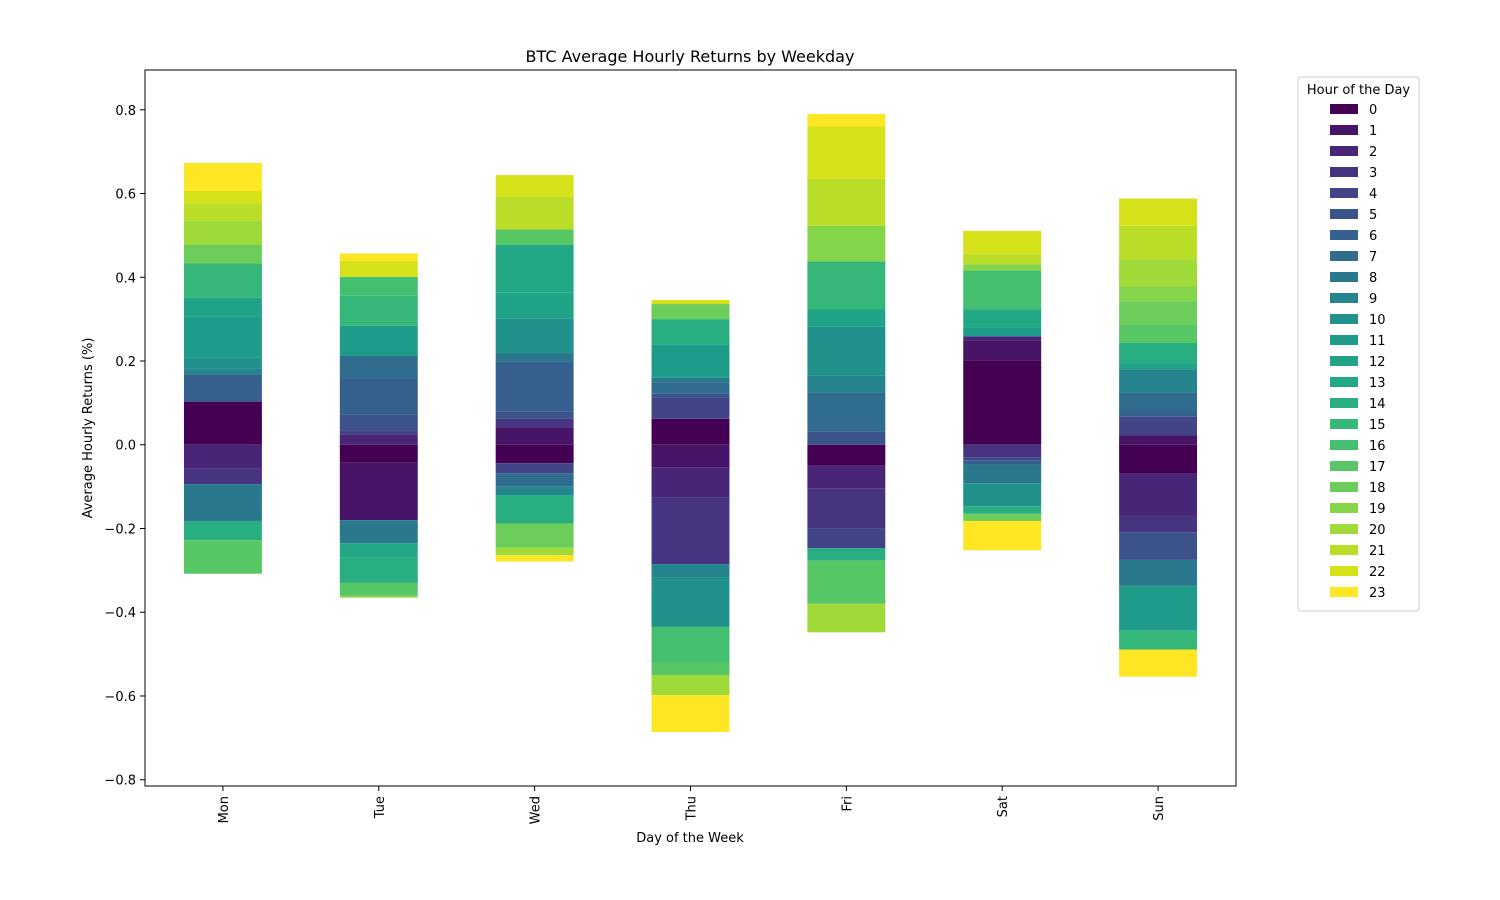 This screenshot has height=900, width=1500. What do you see at coordinates (1377, 488) in the screenshot?
I see `legend-label-hour-18: 18` at bounding box center [1377, 488].